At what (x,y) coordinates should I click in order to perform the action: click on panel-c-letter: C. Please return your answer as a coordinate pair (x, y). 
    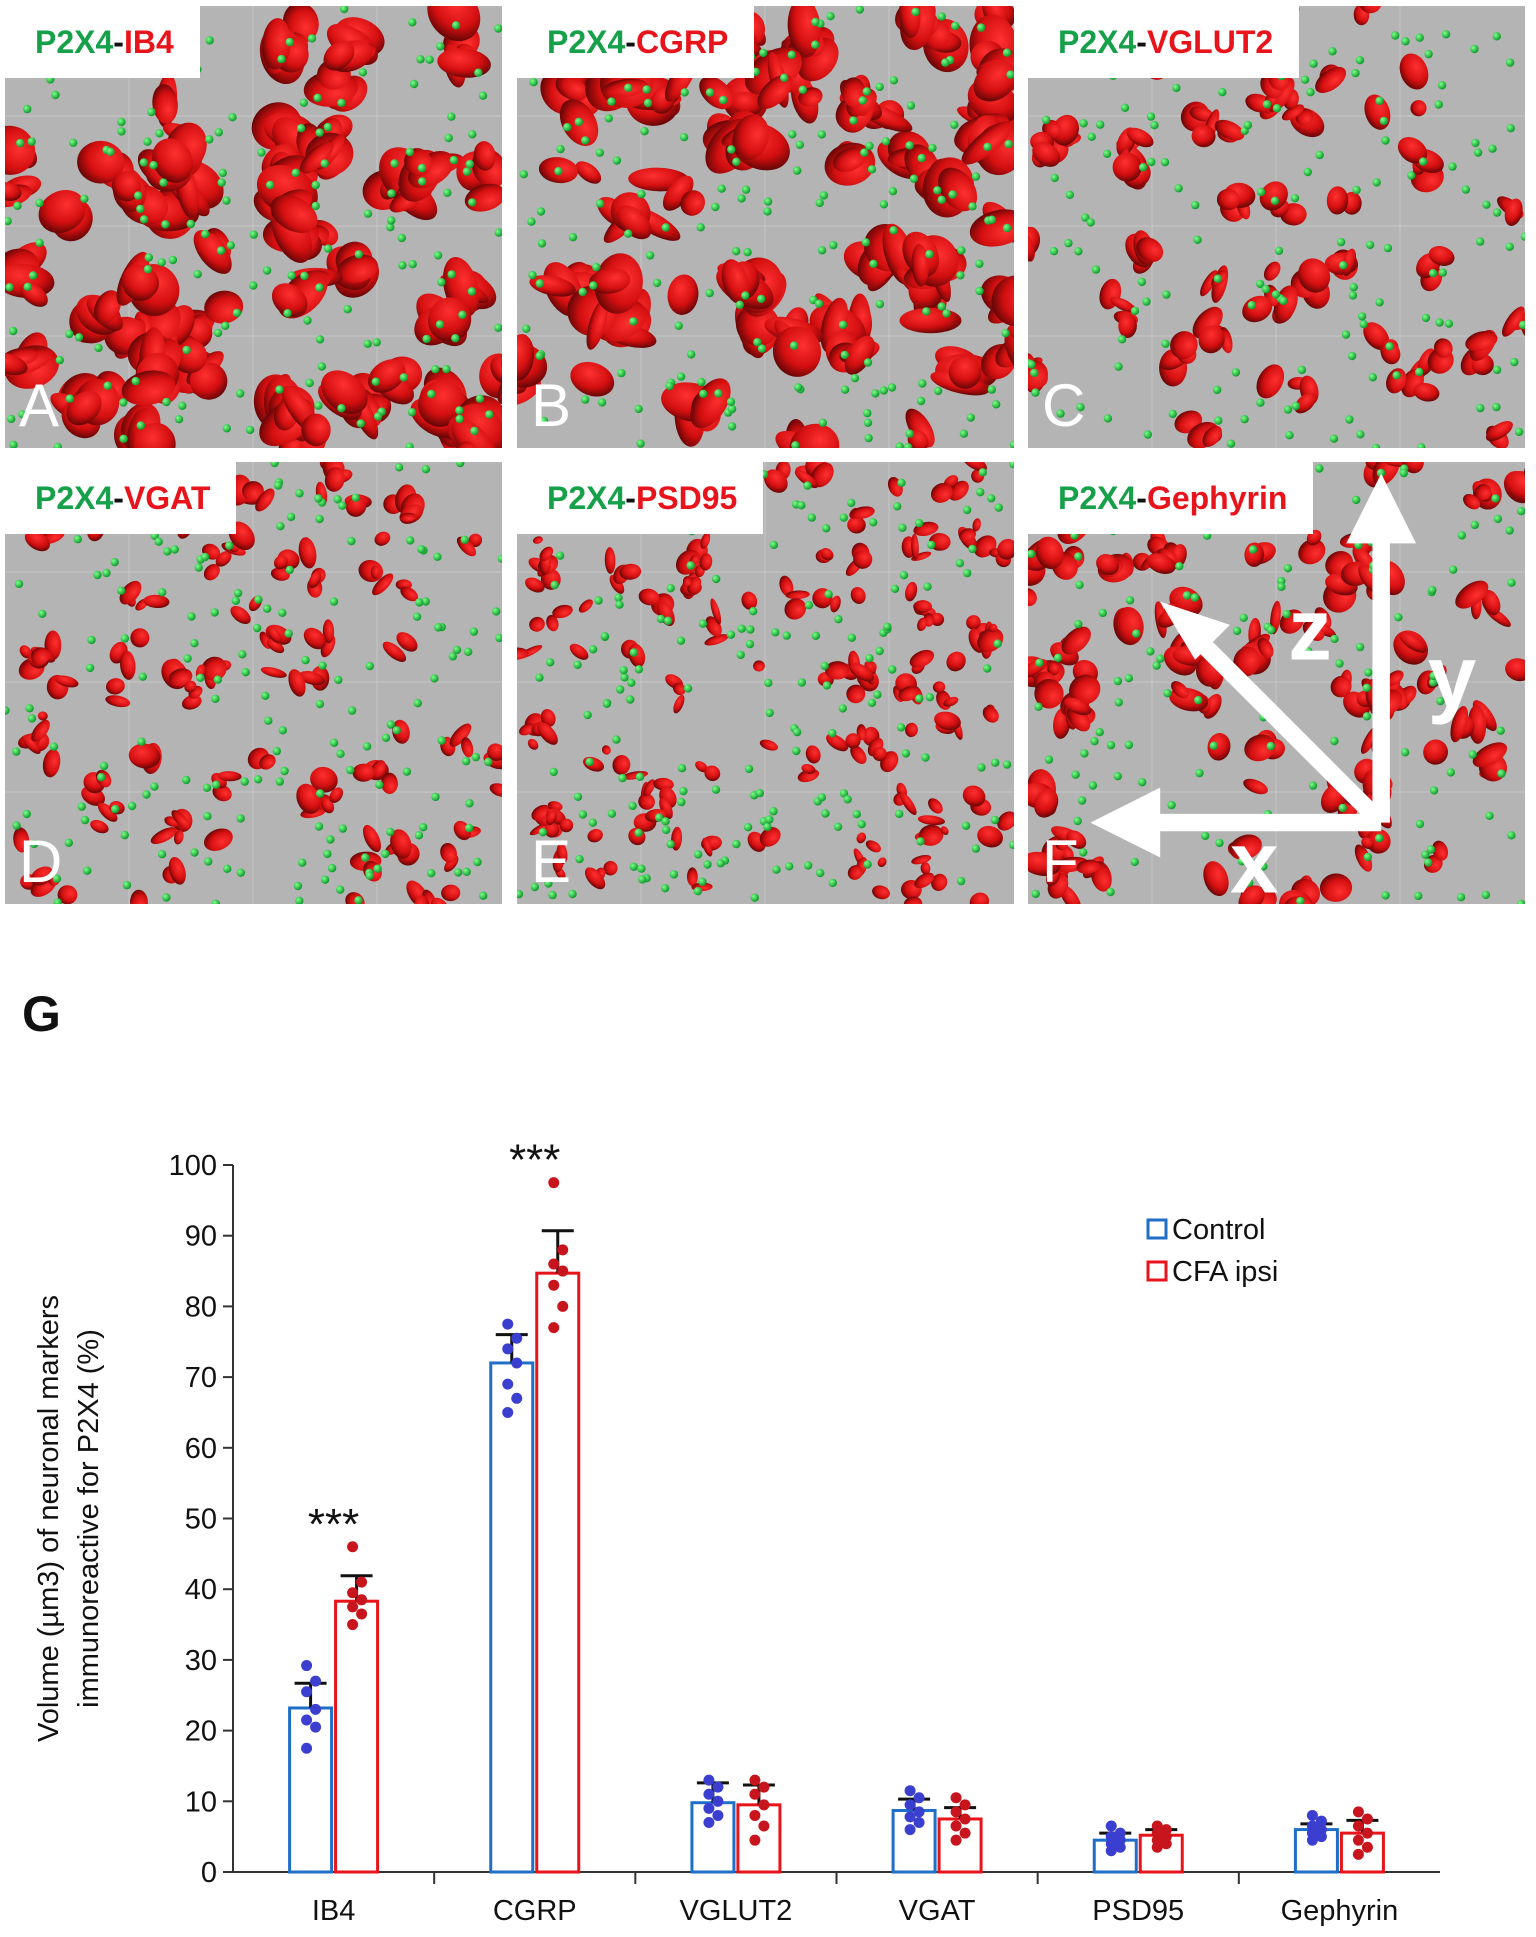
    Looking at the image, I should click on (1064, 405).